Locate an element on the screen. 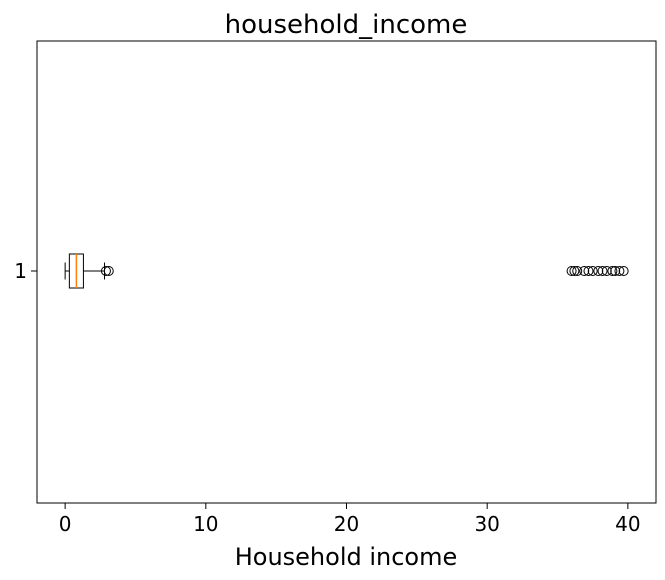  chart-title: household_income is located at coordinates (346, 25).